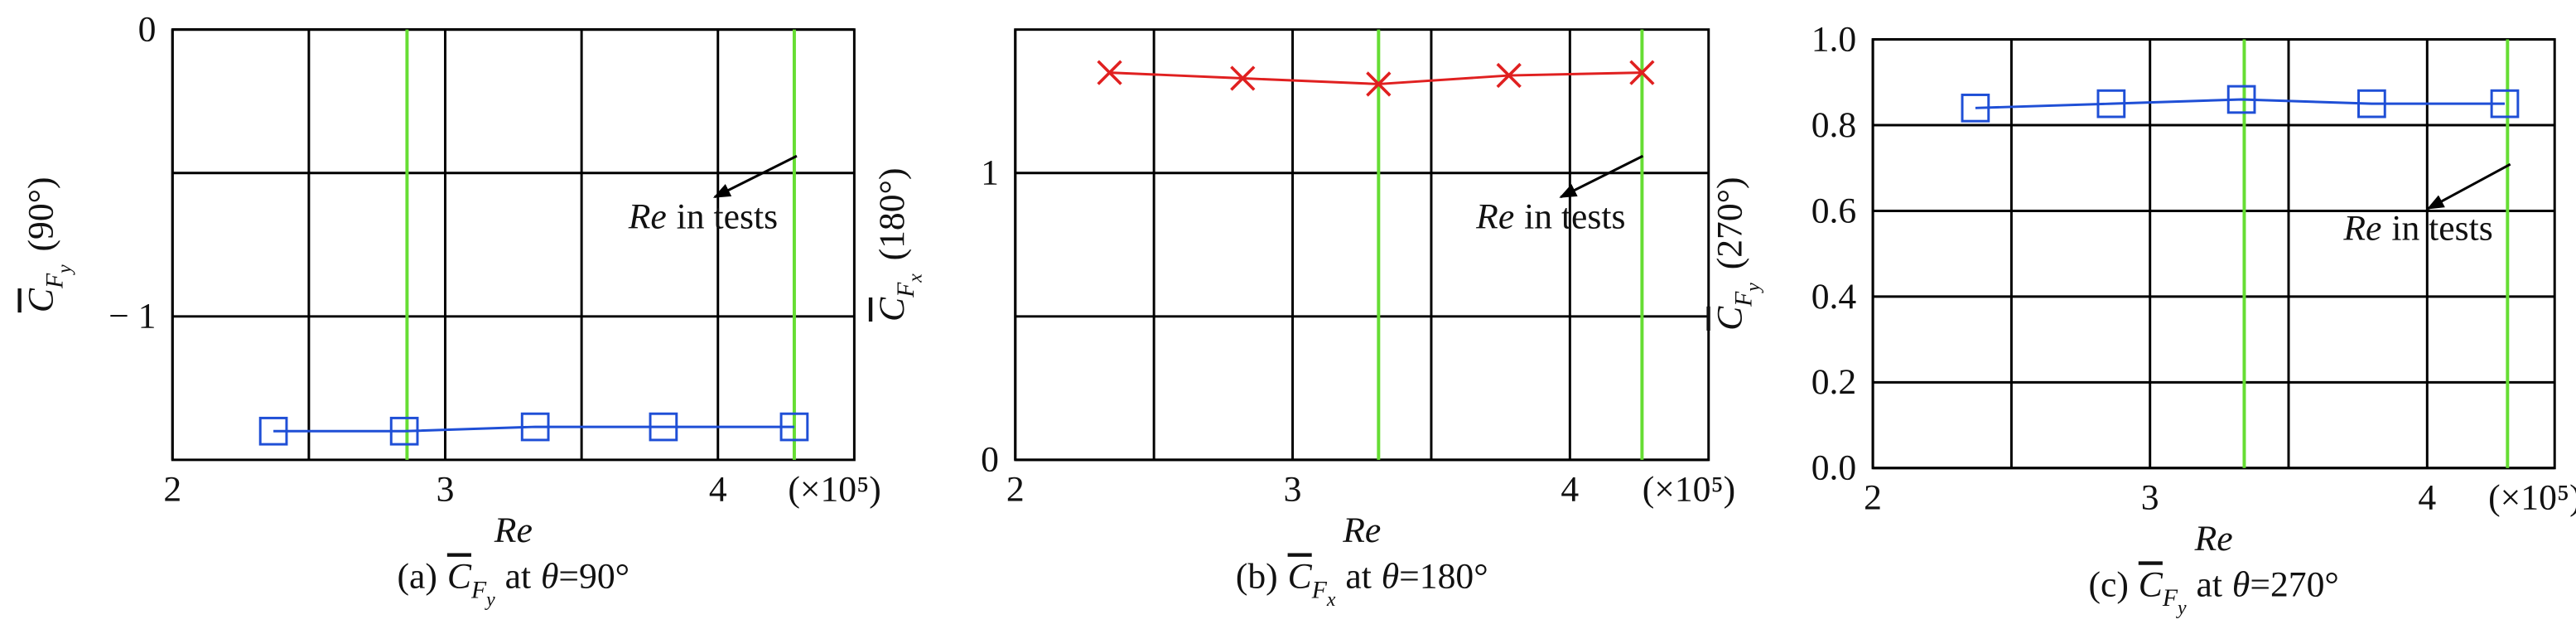 The width and height of the screenshot is (2576, 629). I want to click on y-tick-label: 1.0, so click(1834, 39).